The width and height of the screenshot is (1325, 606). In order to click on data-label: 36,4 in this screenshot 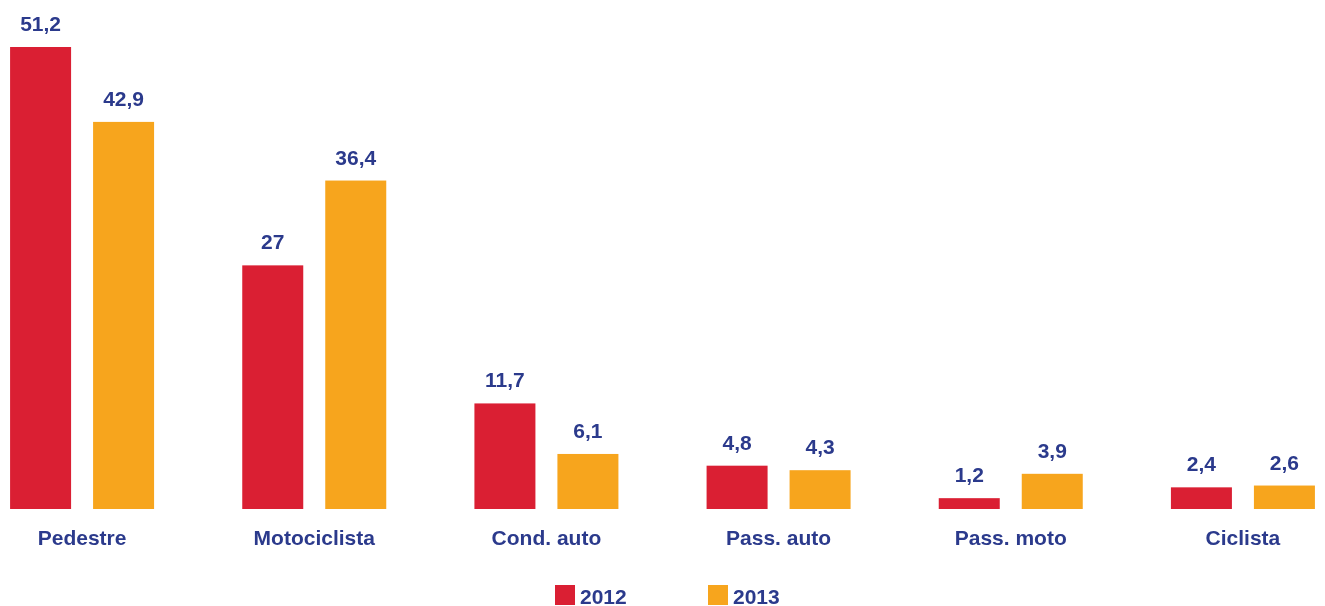, I will do `click(356, 157)`.